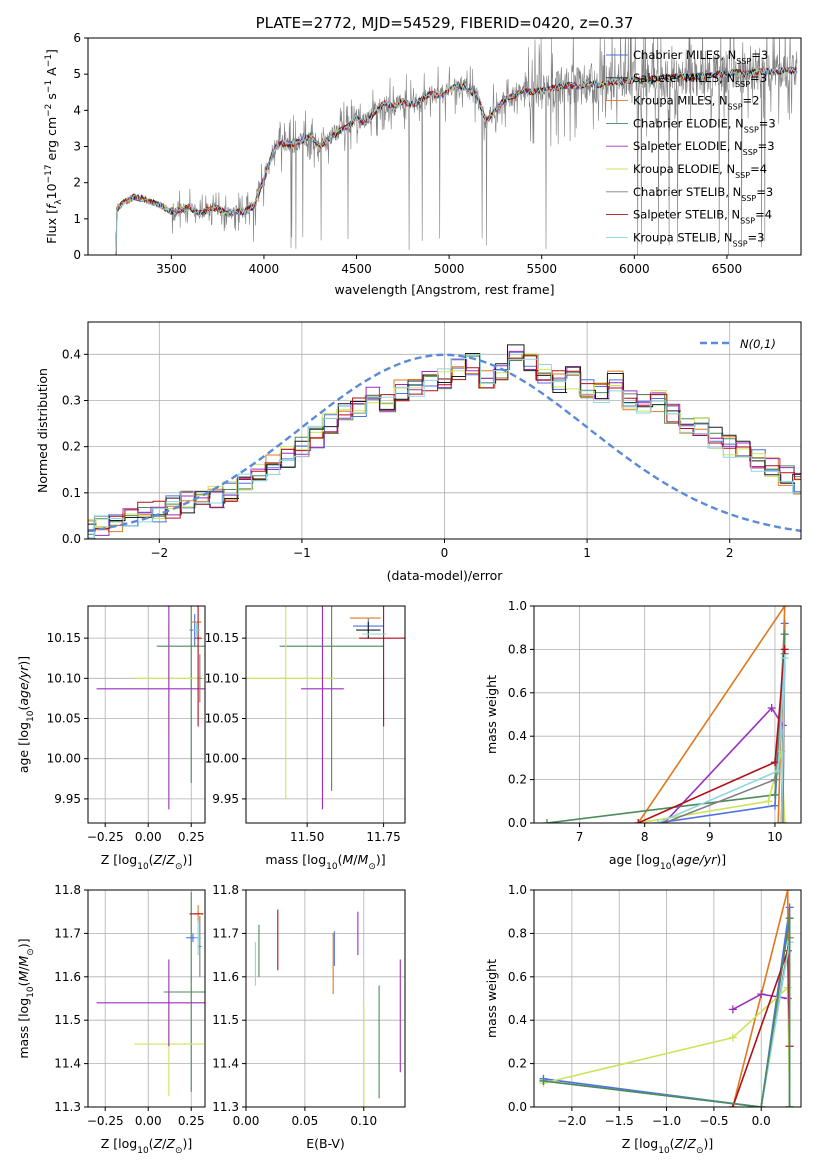  I want to click on label-part: (, so click(23, 984).